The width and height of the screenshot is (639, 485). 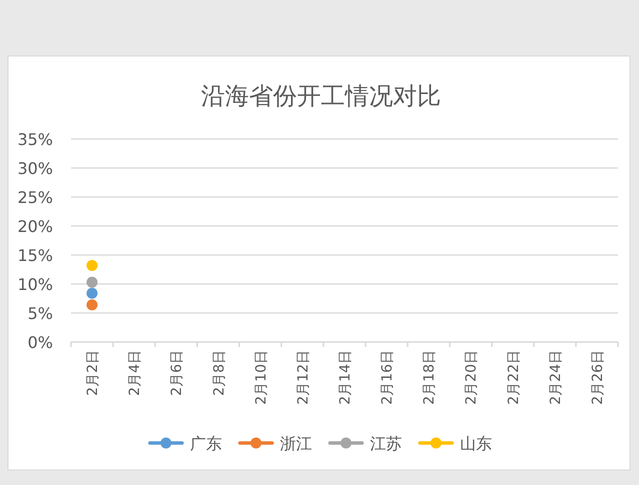 What do you see at coordinates (476, 443) in the screenshot?
I see `legend-label: 山东` at bounding box center [476, 443].